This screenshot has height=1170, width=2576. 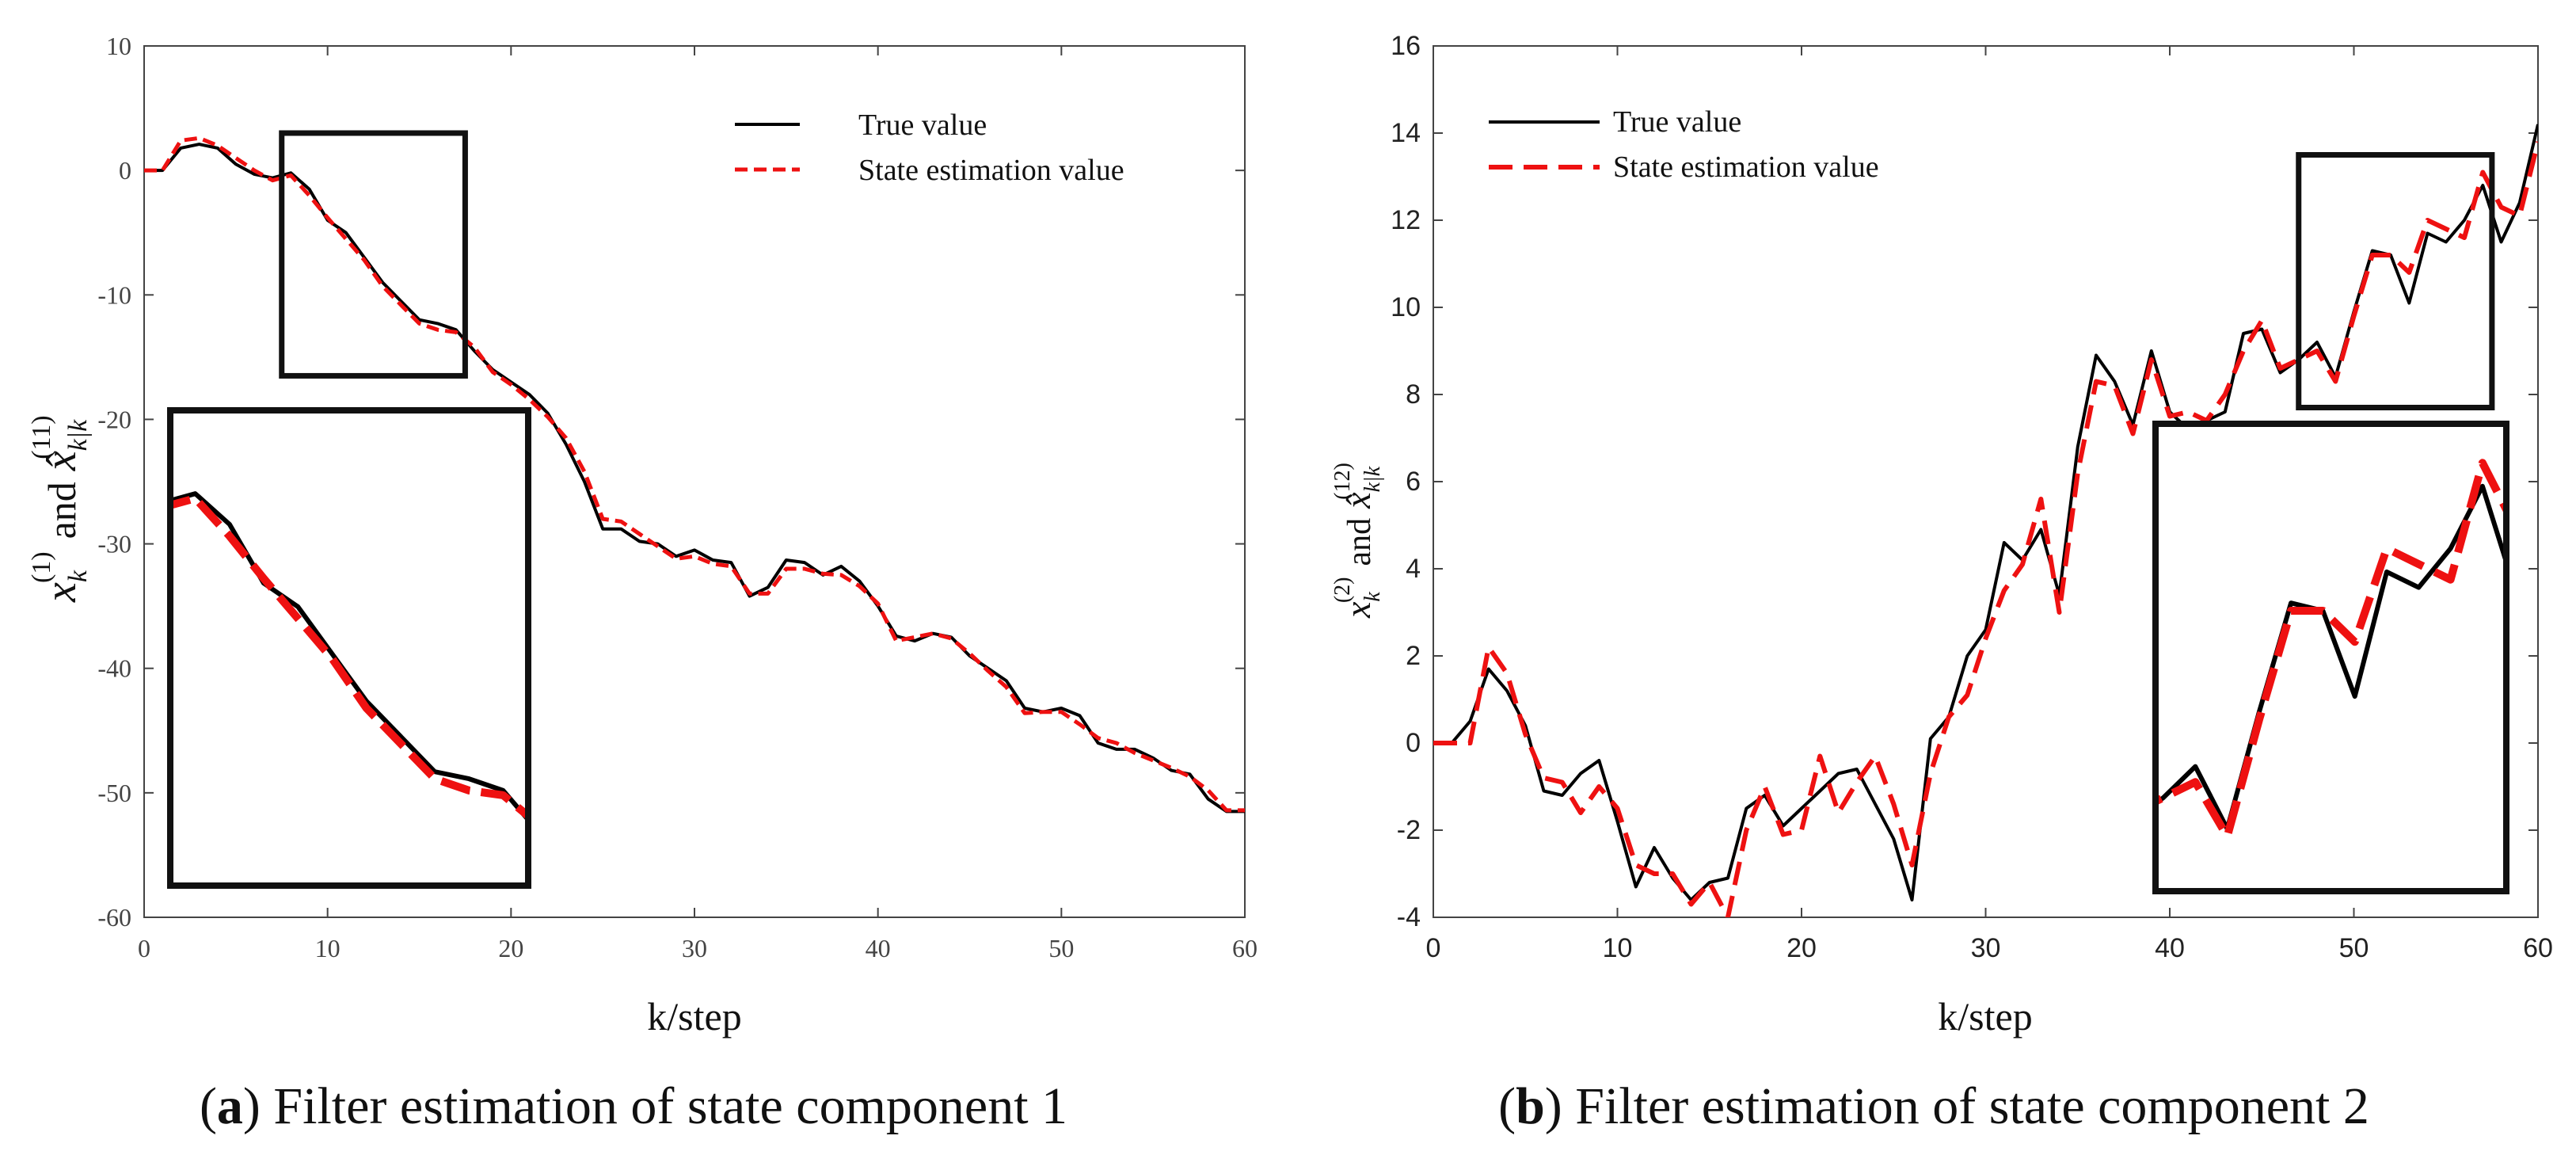 What do you see at coordinates (1409, 917) in the screenshot?
I see `panel-b-ytick-label: -4` at bounding box center [1409, 917].